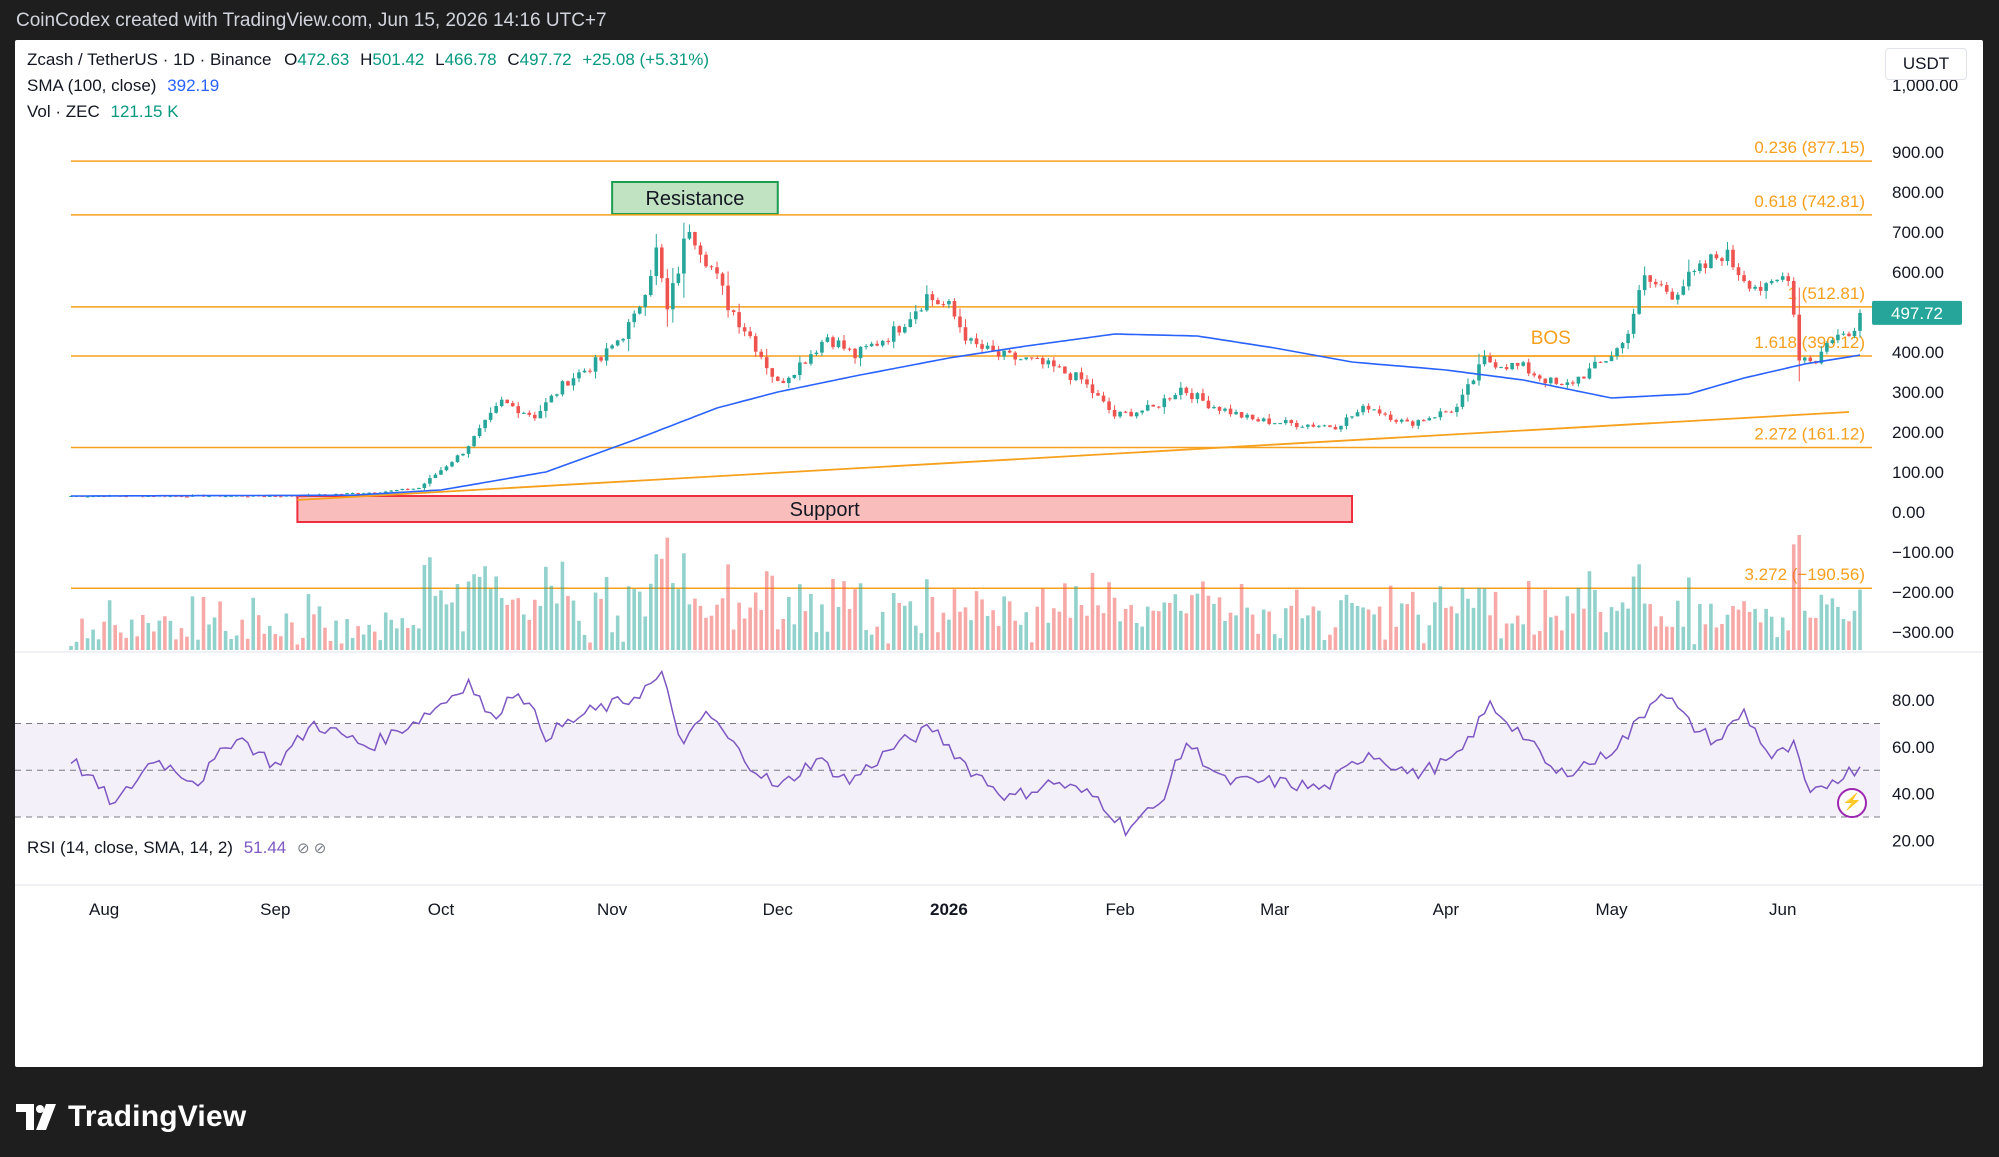 This screenshot has height=1157, width=1999. Describe the element at coordinates (1073, 456) in the screenshot. I see `ascending-trendline` at that location.